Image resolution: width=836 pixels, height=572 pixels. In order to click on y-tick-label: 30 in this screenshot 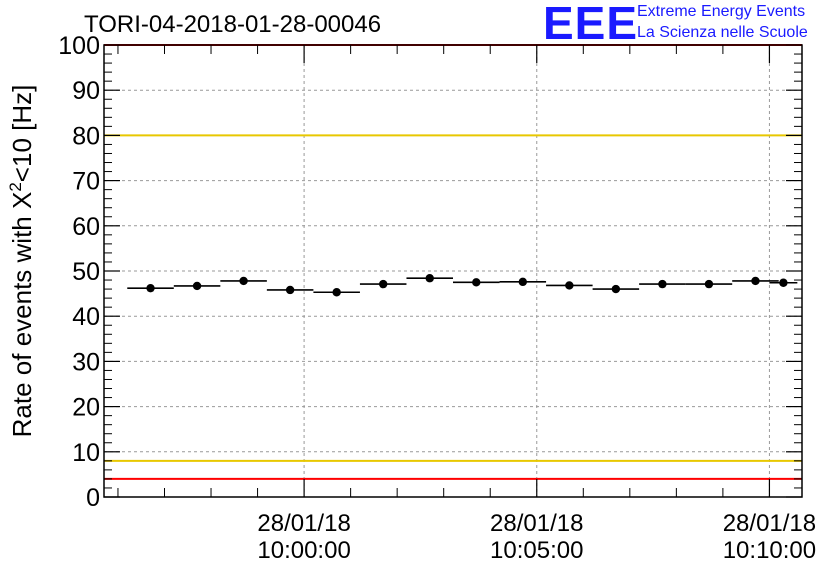, I will do `click(86, 362)`.